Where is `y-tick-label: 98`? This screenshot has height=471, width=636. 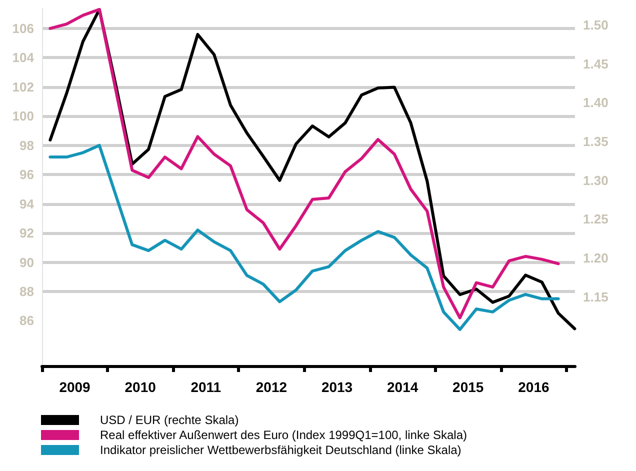 y-tick-label: 98 is located at coordinates (27, 145).